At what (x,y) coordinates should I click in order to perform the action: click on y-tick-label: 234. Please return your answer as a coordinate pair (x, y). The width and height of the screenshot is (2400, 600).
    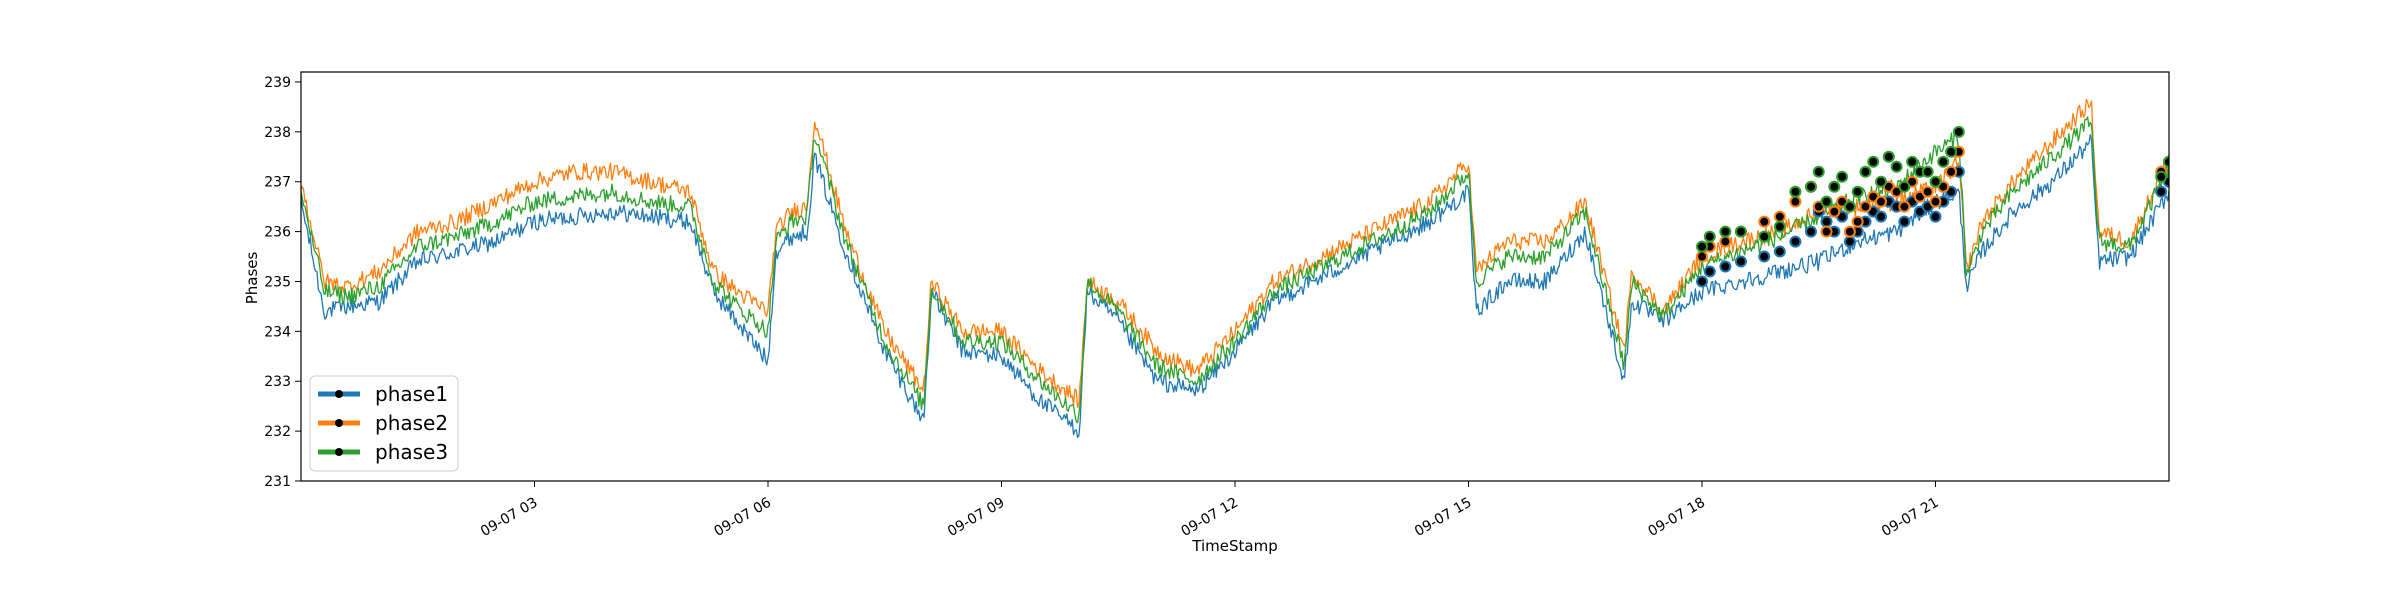
    Looking at the image, I should click on (277, 332).